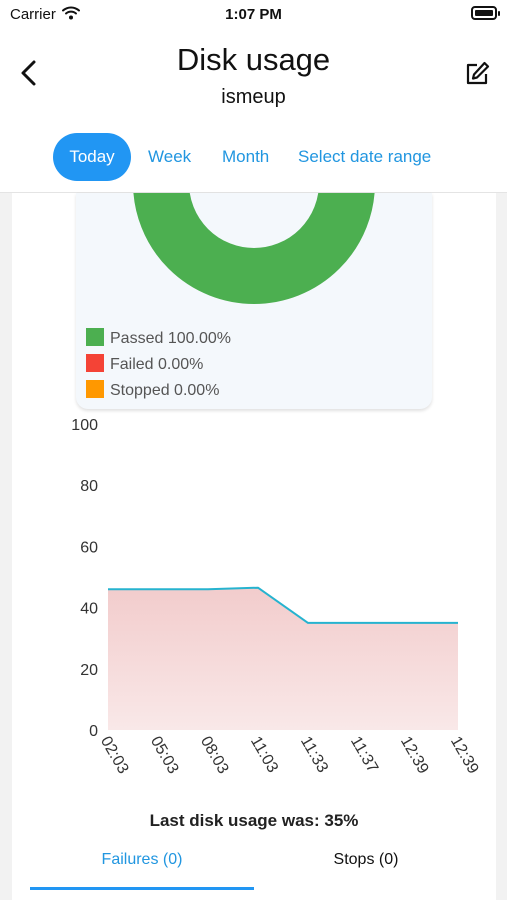 The height and width of the screenshot is (900, 507). I want to click on y-tick-label: 0, so click(93, 731).